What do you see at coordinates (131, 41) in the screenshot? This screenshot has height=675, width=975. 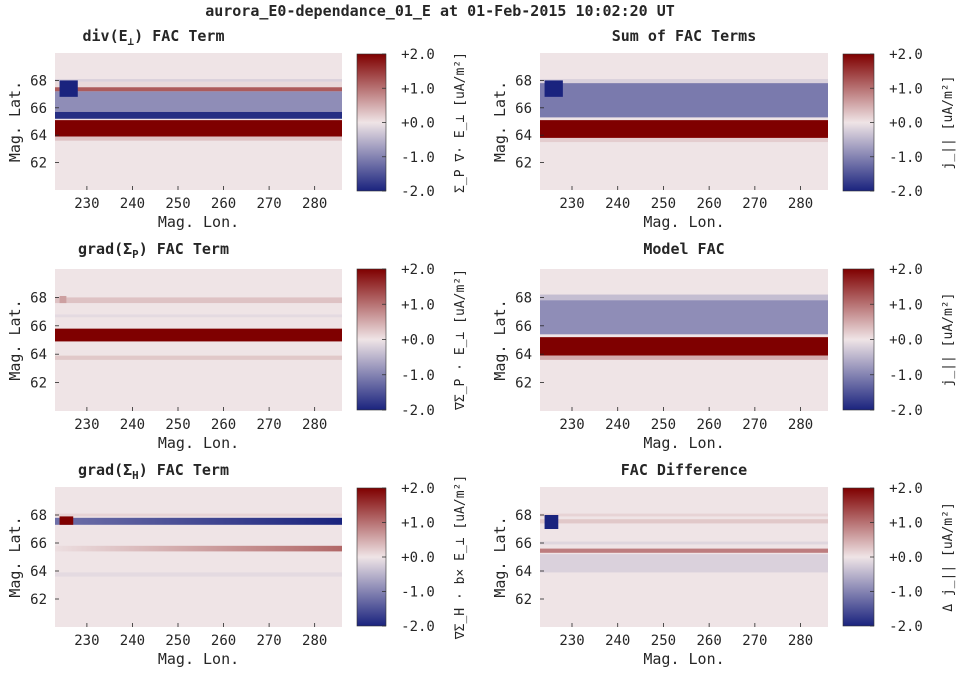 I see `panel-title-subscript: ⊥` at bounding box center [131, 41].